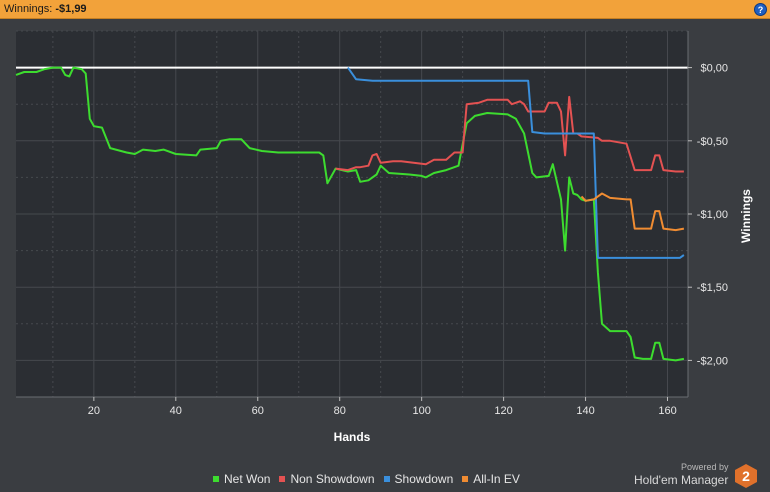 Image resolution: width=770 pixels, height=492 pixels. What do you see at coordinates (632, 212) in the screenshot?
I see `series-line-all-in-ev` at bounding box center [632, 212].